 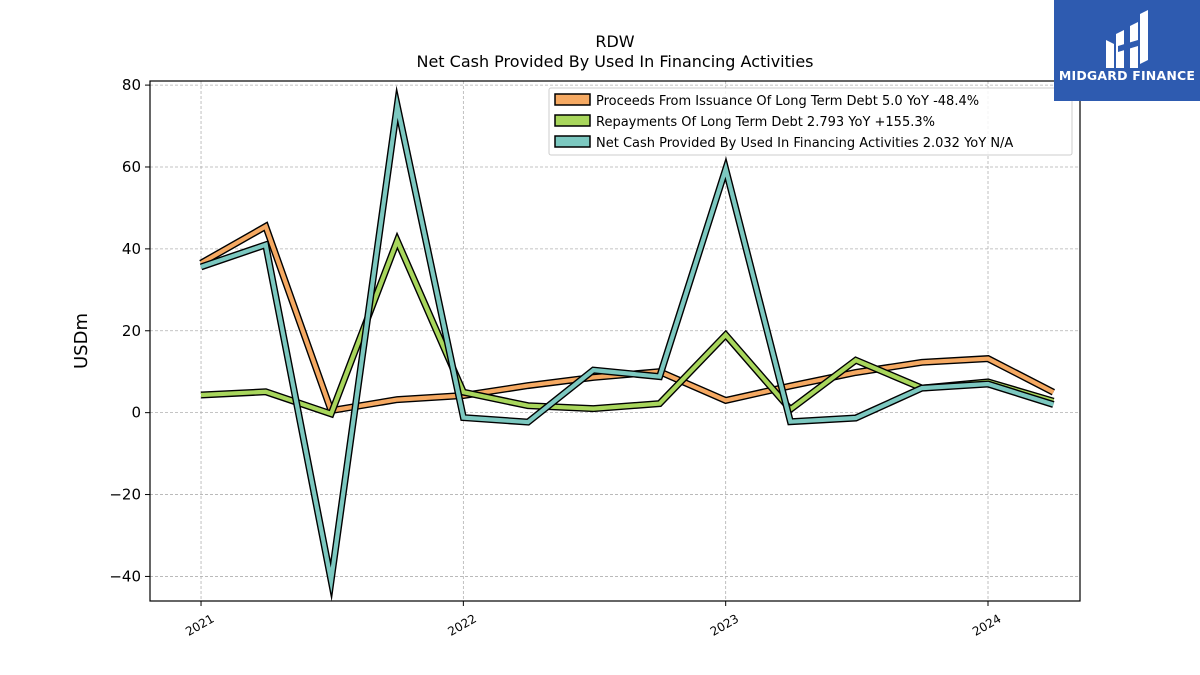 I want to click on legend-box, so click(x=810, y=121).